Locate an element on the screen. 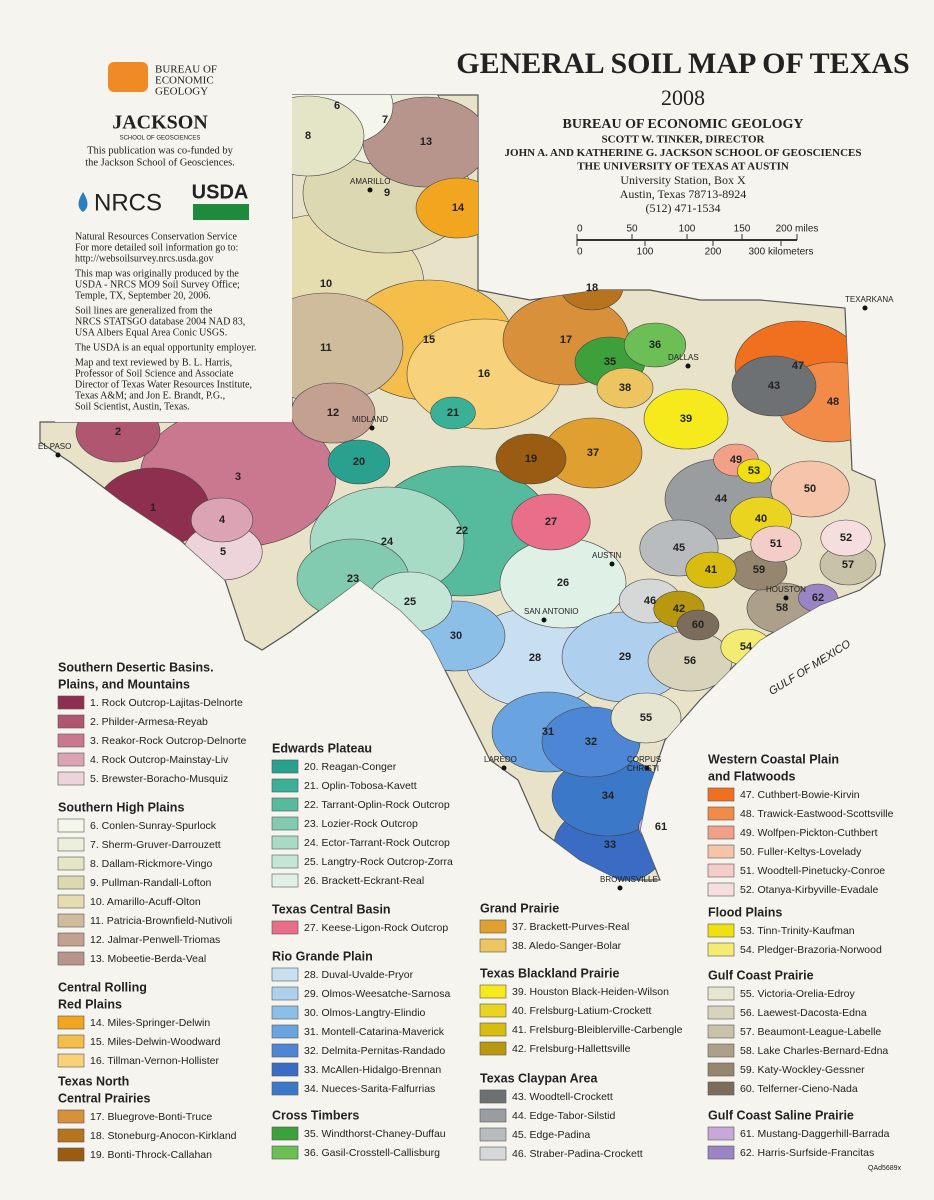  legend-item: 54. Pledger-Brazoria-Norwood is located at coordinates (811, 950).